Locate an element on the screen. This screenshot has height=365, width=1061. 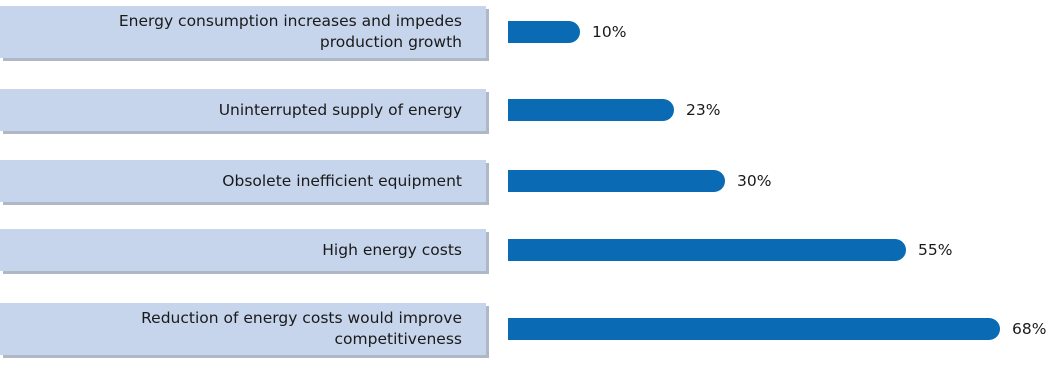
category-label-line: Reduction of energy costs would improve is located at coordinates (301, 318).